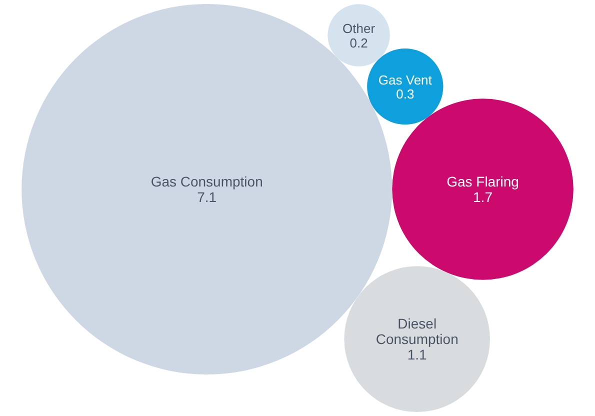 This screenshot has height=416, width=595. I want to click on data-label: 1.1, so click(417, 354).